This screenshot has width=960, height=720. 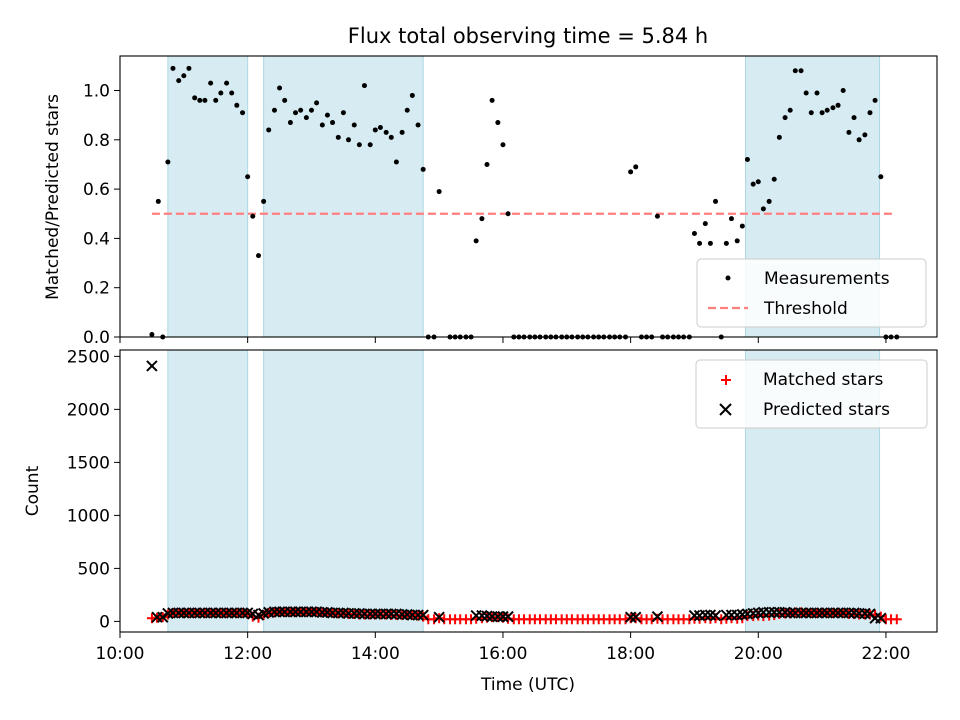 I want to click on top-legend-box, so click(x=811, y=293).